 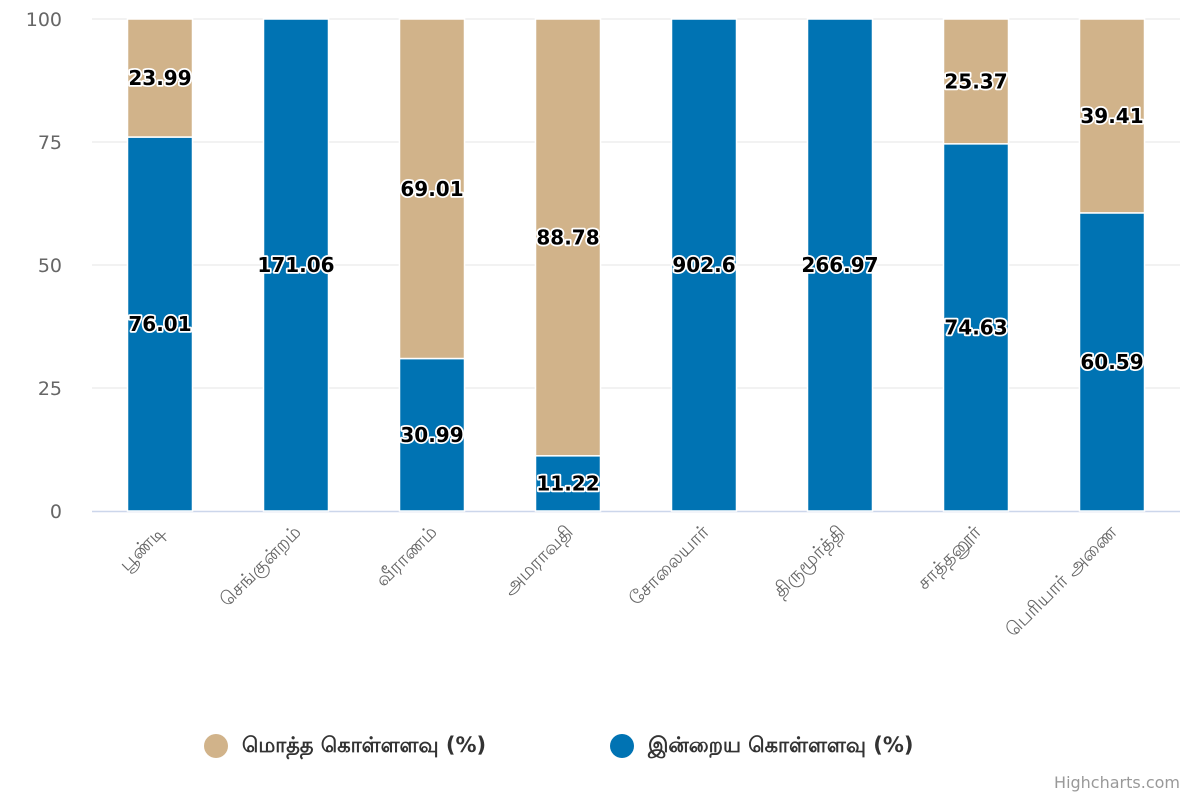 I want to click on data-label: 88.78, so click(x=567, y=237).